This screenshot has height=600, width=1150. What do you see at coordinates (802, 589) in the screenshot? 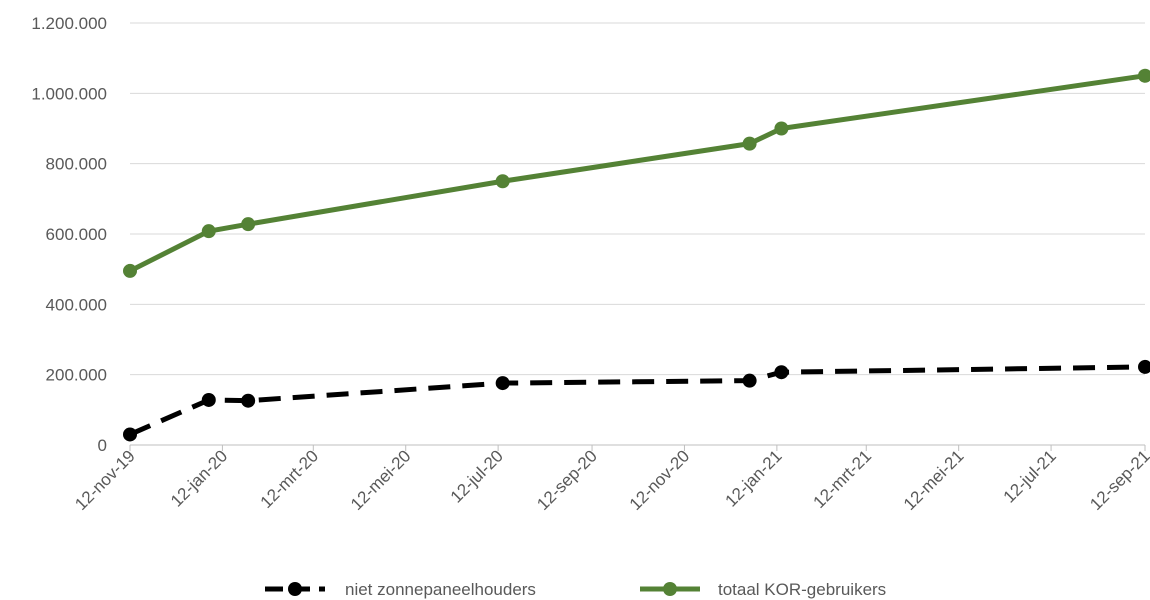
I see `legend-label: totaal KOR-gebruikers` at bounding box center [802, 589].